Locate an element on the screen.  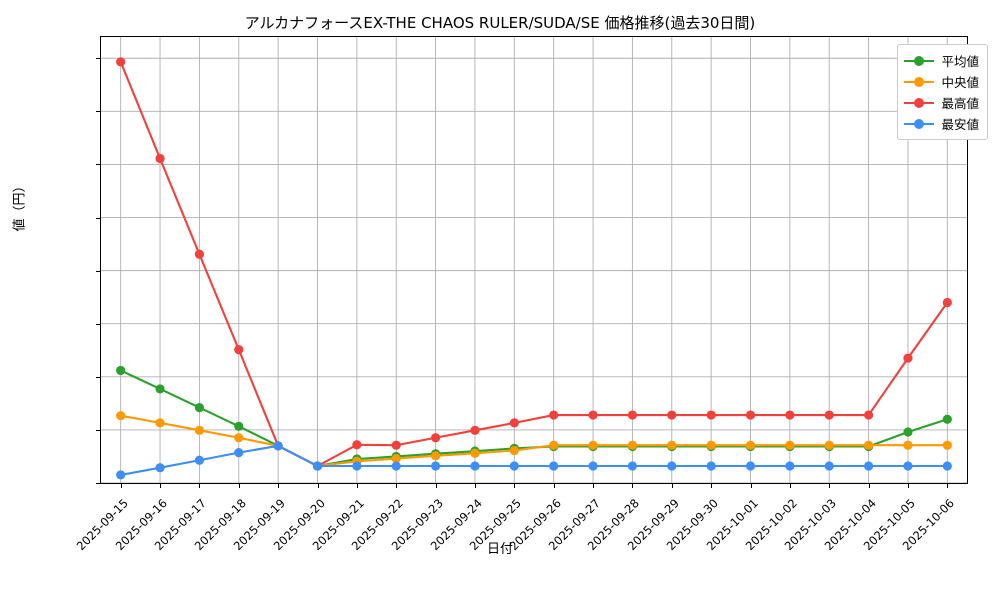
legend-item-label: 中央値 is located at coordinates (960, 82).